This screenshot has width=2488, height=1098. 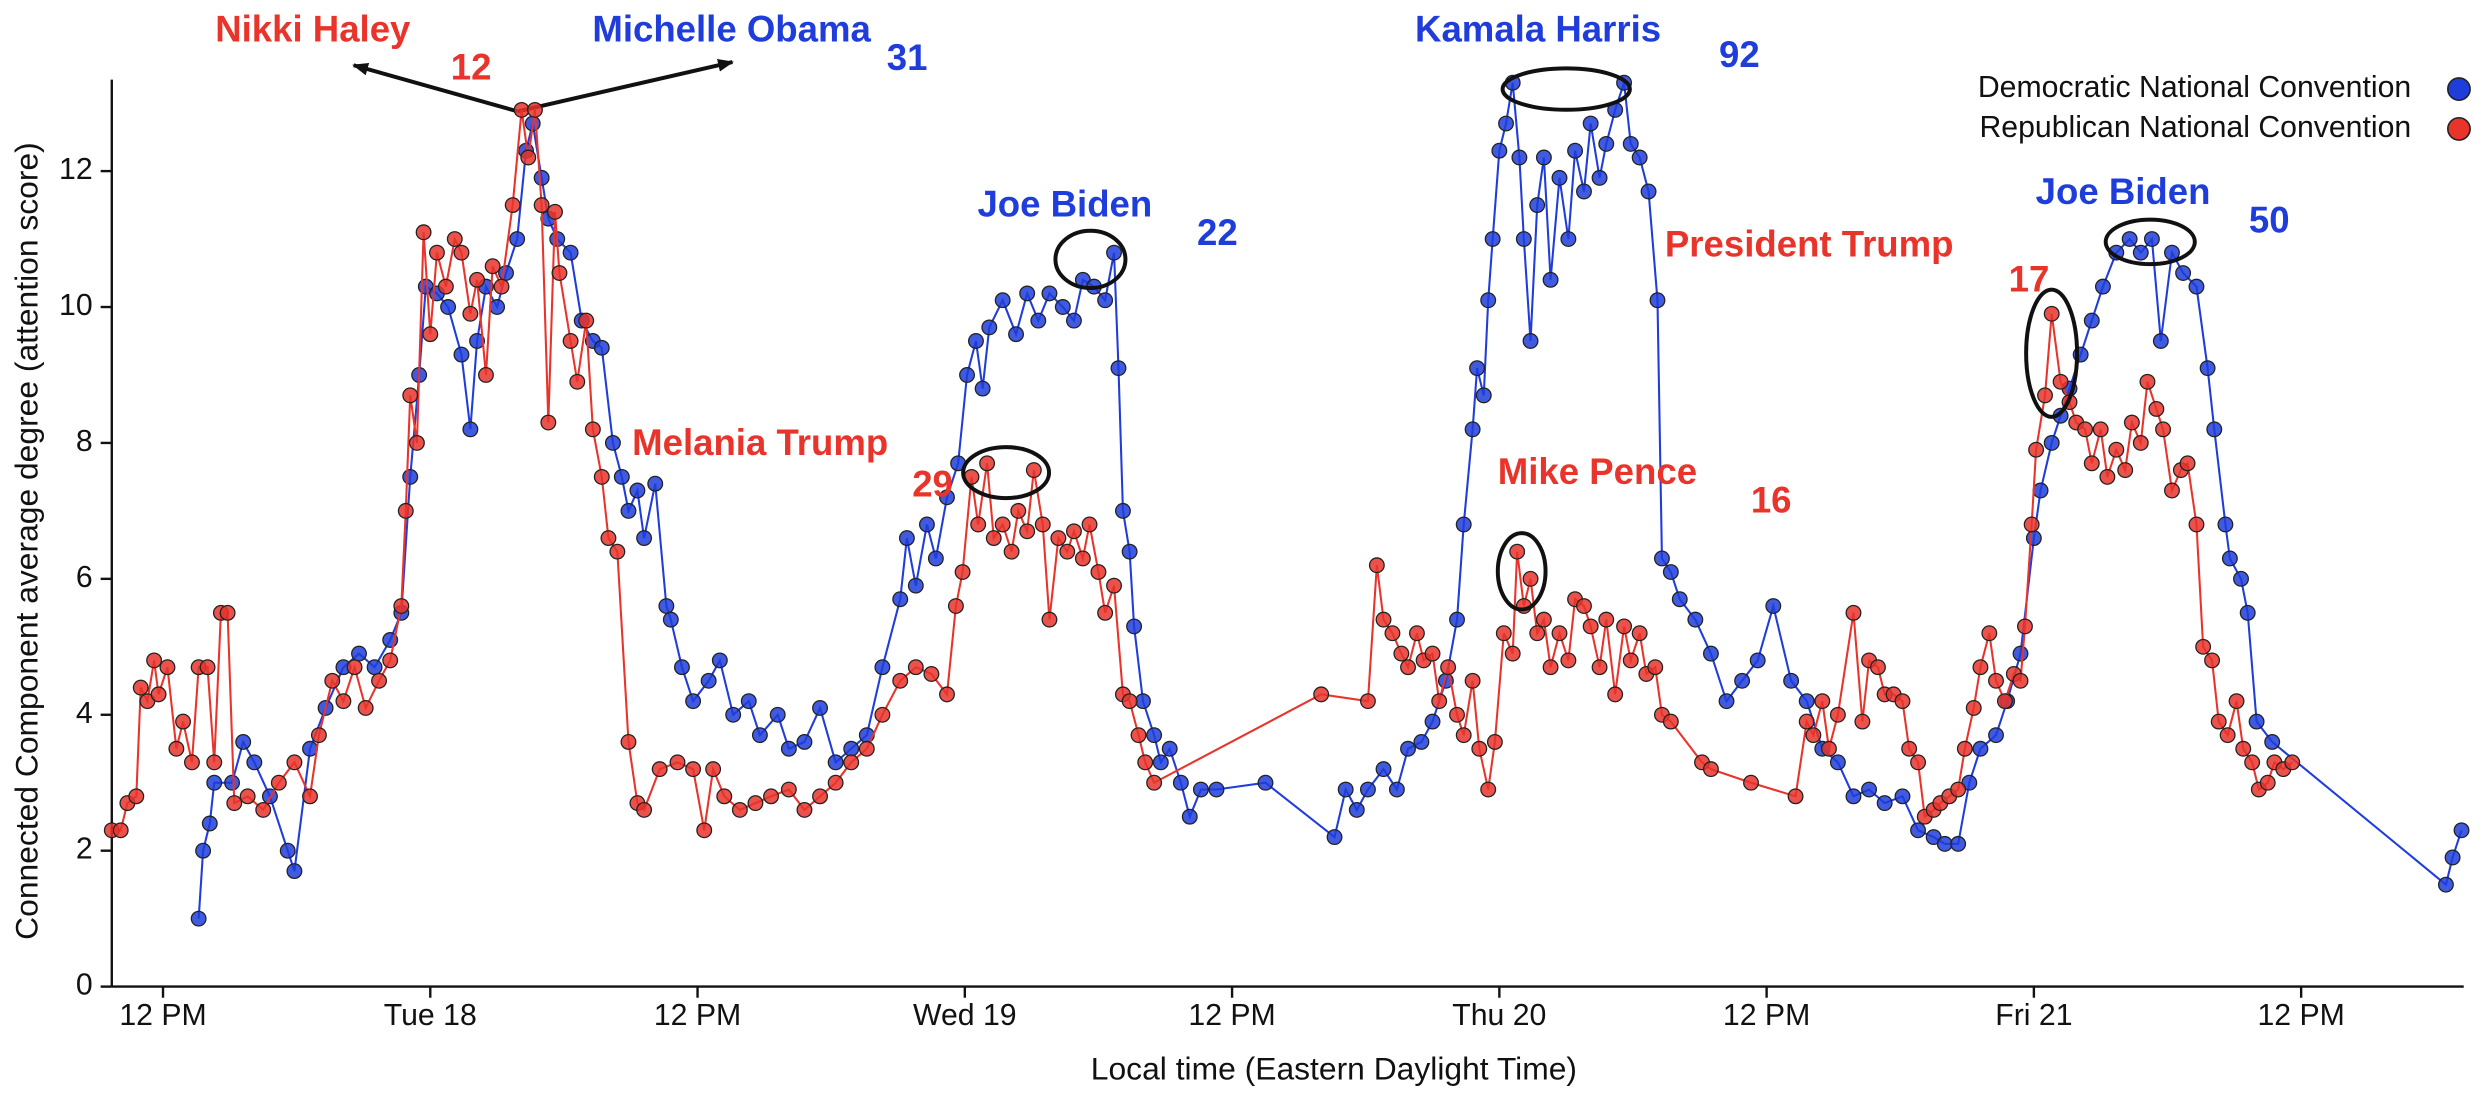 I want to click on x-tick-label: Fri 21, so click(x=2033, y=1015).